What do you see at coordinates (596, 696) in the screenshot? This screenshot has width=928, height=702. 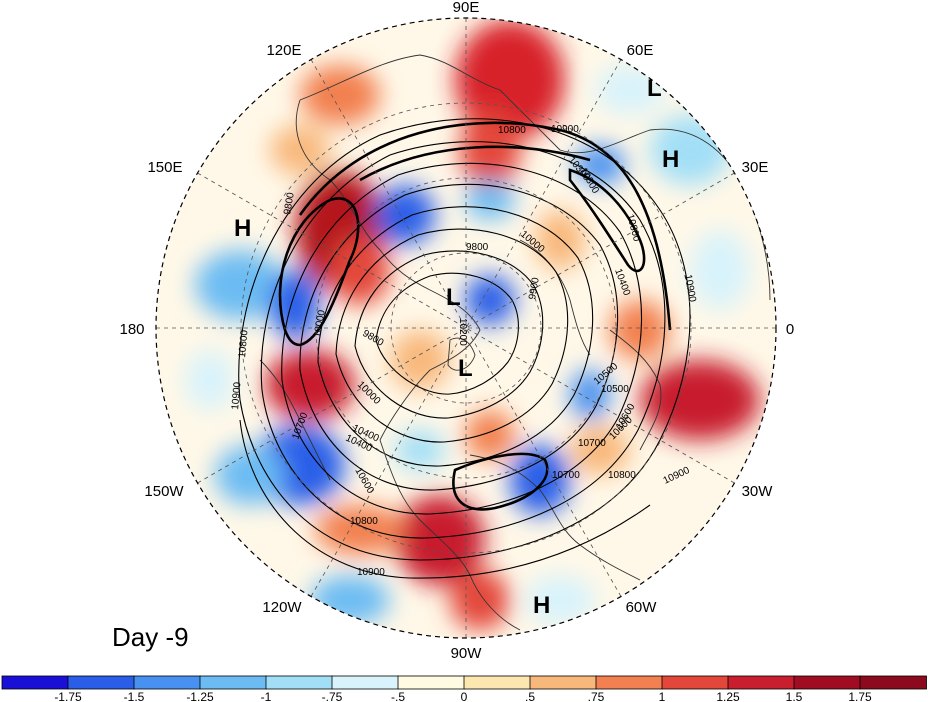 I see `colorbar-tick-label: .75` at bounding box center [596, 696].